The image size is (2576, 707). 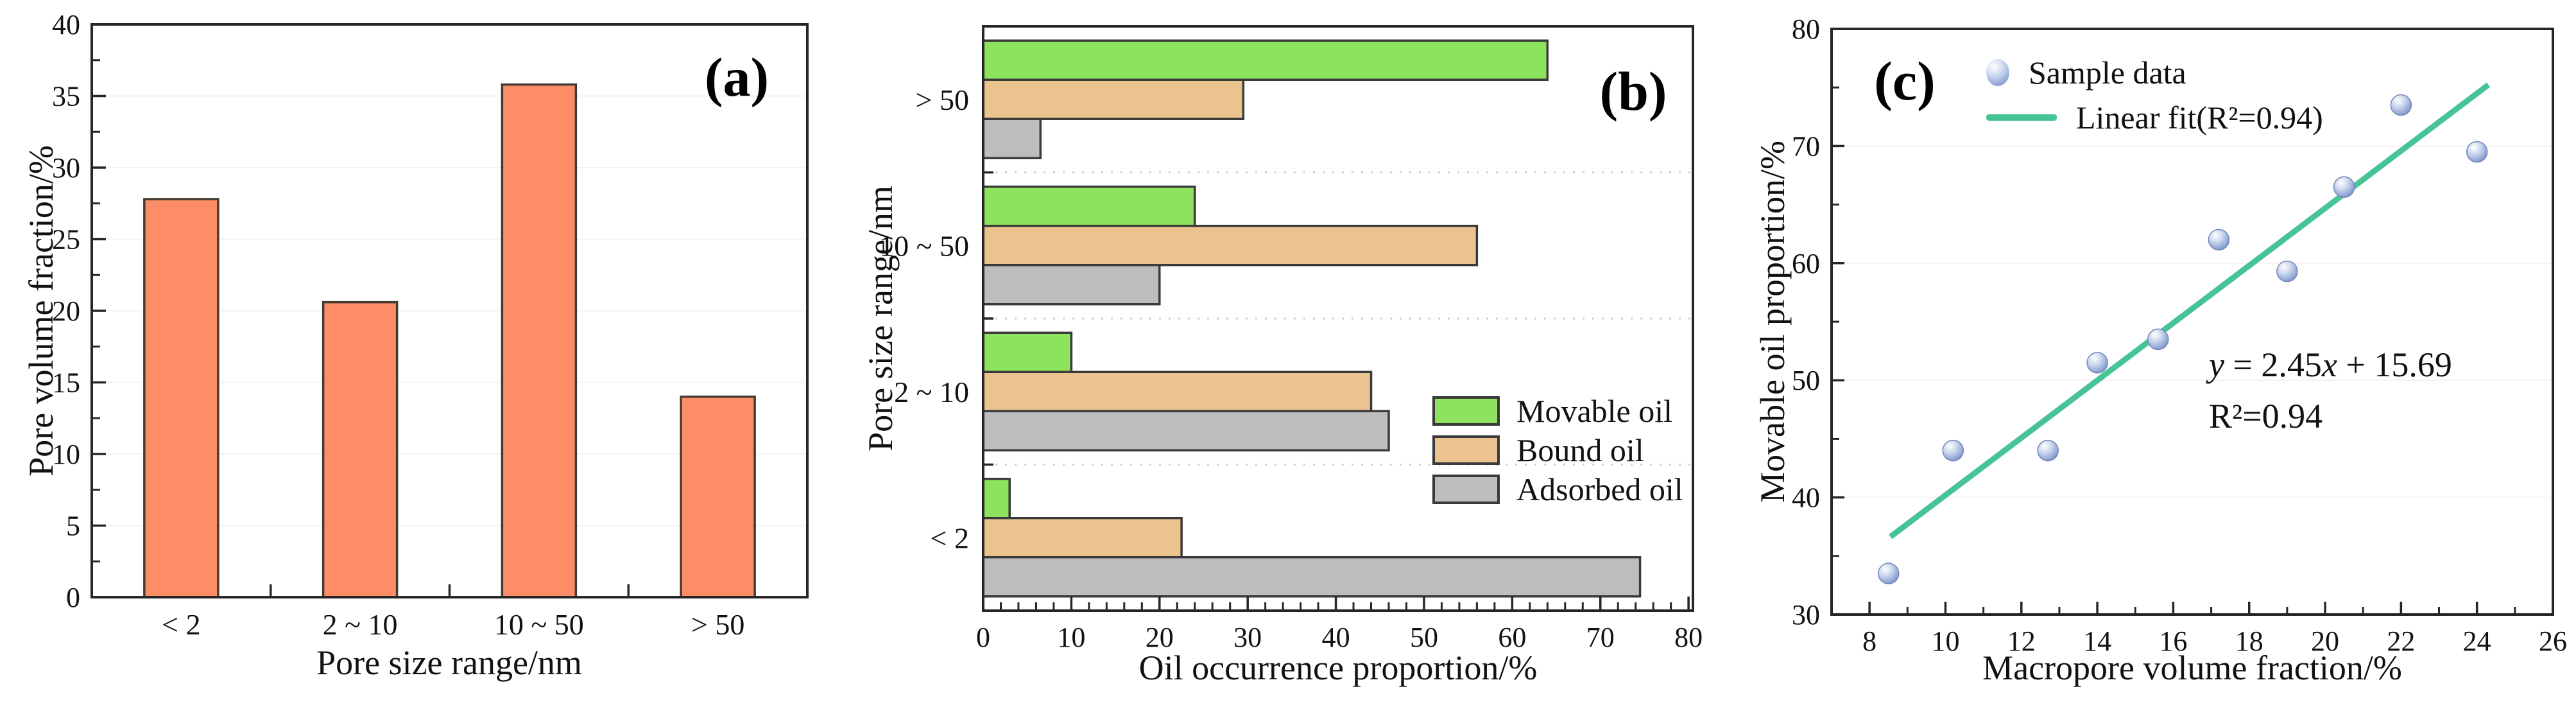 I want to click on ytick-label-a: 10, so click(x=66, y=454).